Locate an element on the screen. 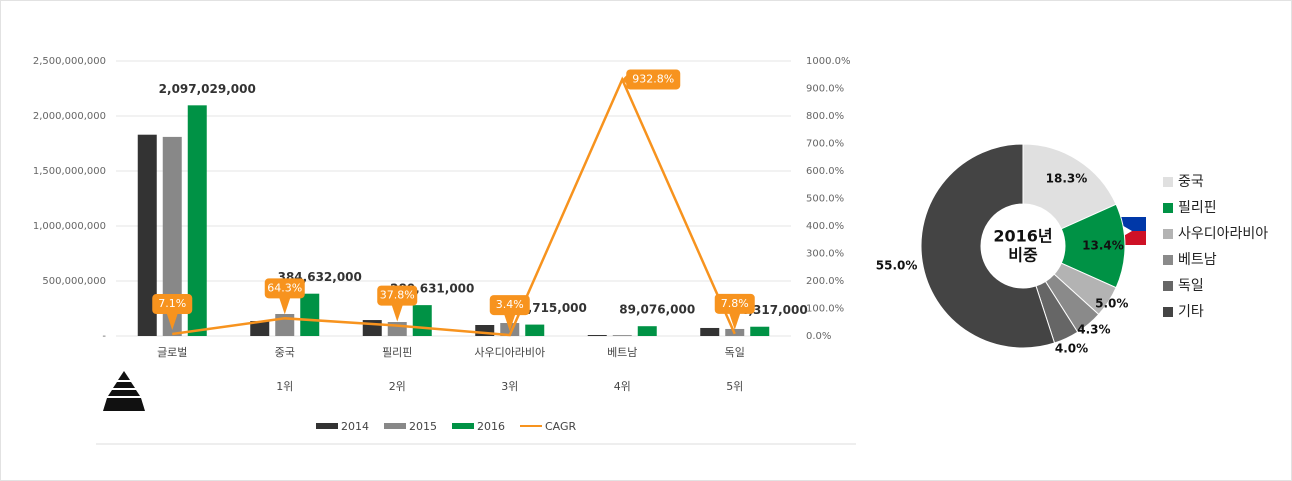  bar-value-label: 89,076,000 is located at coordinates (657, 310).